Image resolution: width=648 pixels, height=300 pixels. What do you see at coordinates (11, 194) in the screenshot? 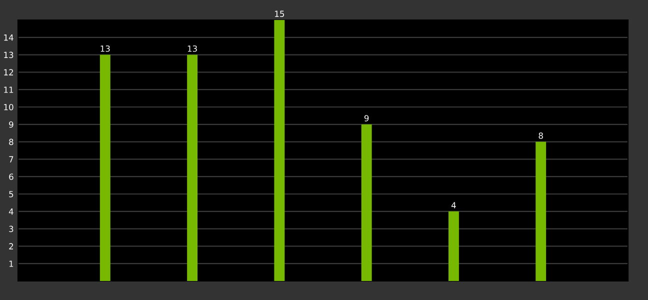
I see `y-tick-label: 5` at bounding box center [11, 194].